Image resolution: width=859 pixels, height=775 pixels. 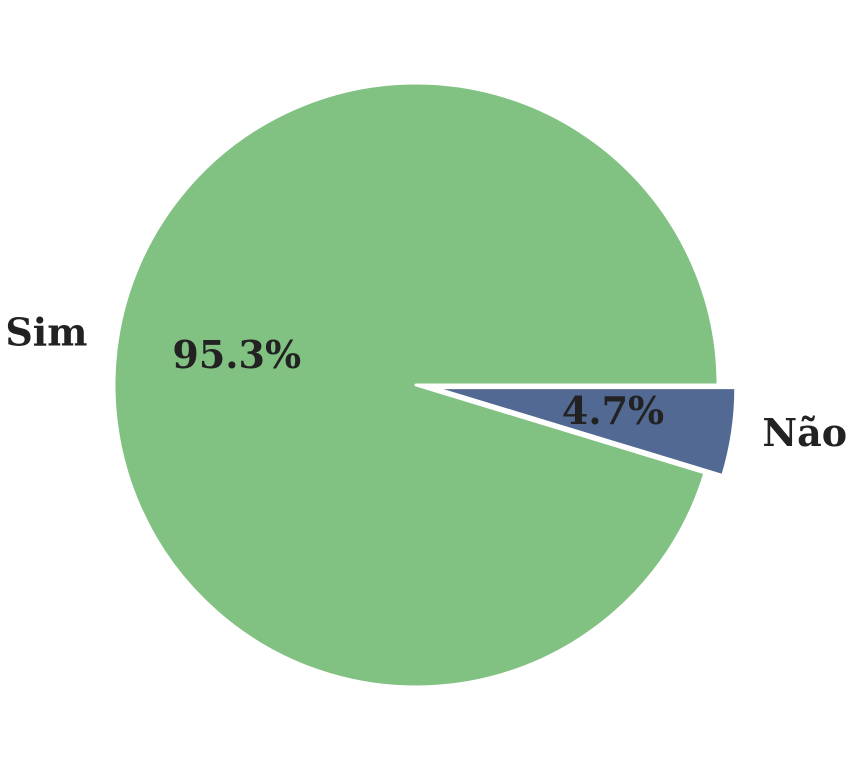 What do you see at coordinates (46, 332) in the screenshot?
I see `pie-category-label-sim: Sim` at bounding box center [46, 332].